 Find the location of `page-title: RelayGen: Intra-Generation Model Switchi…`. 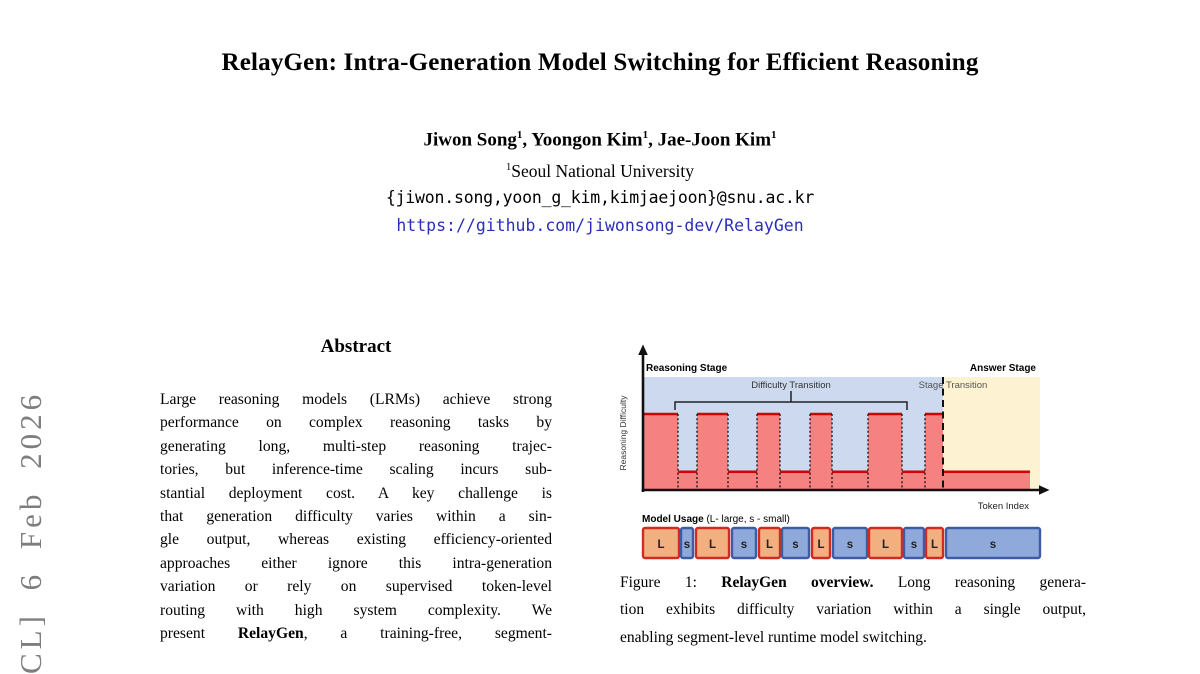

page-title: RelayGen: Intra-Generation Model Switchi… is located at coordinates (600, 62).